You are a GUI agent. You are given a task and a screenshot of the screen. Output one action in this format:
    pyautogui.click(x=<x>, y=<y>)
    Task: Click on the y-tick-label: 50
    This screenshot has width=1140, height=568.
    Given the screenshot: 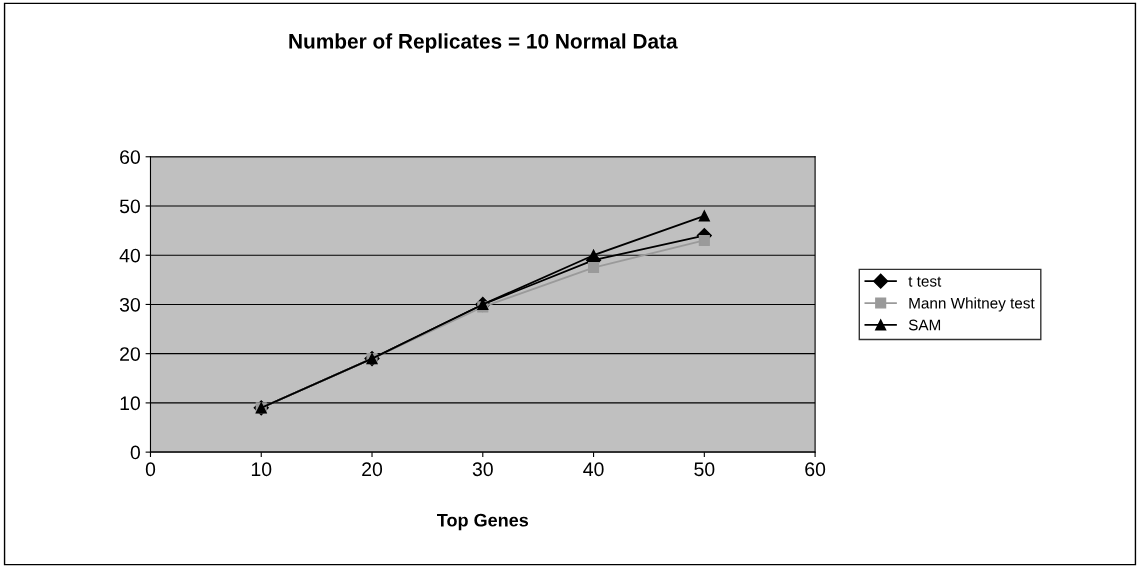 What is the action you would take?
    pyautogui.click(x=129, y=206)
    